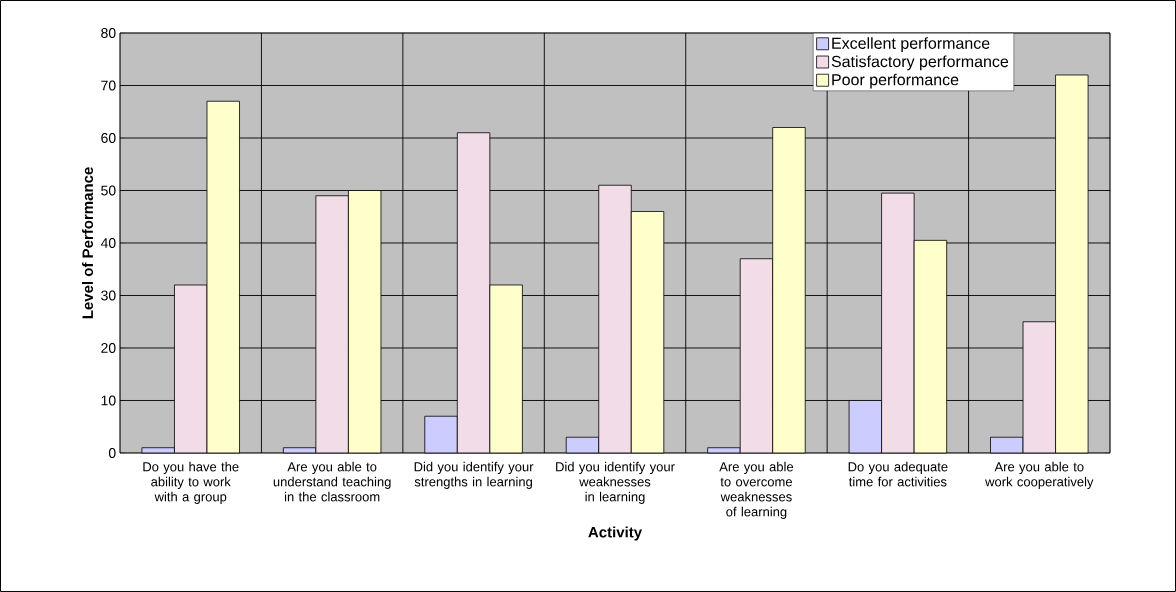  Describe the element at coordinates (911, 45) in the screenshot. I see `legend-label: Excellent performance` at that location.